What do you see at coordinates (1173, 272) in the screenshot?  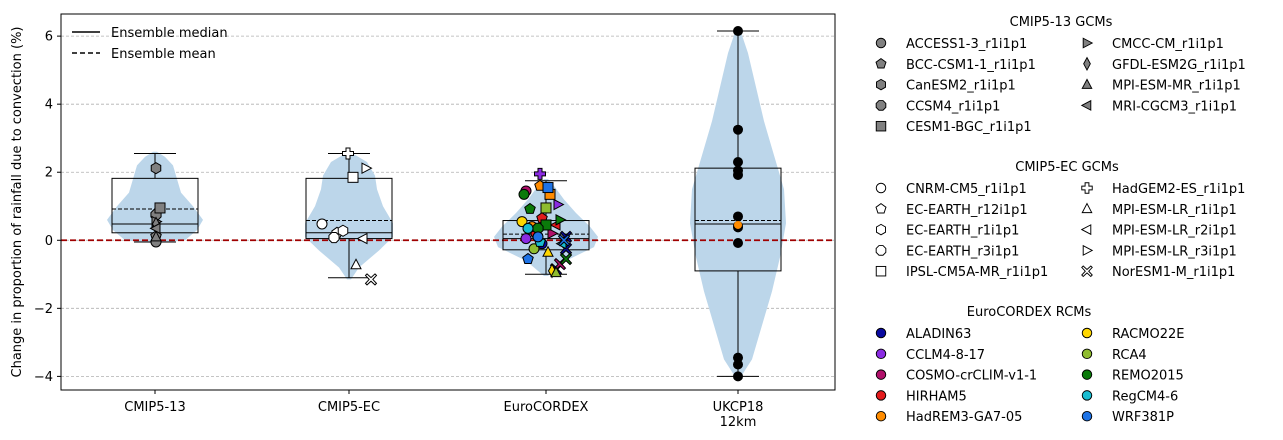 I see `legend-entry-label: NorESM1-M_r1i1p1` at bounding box center [1173, 272].